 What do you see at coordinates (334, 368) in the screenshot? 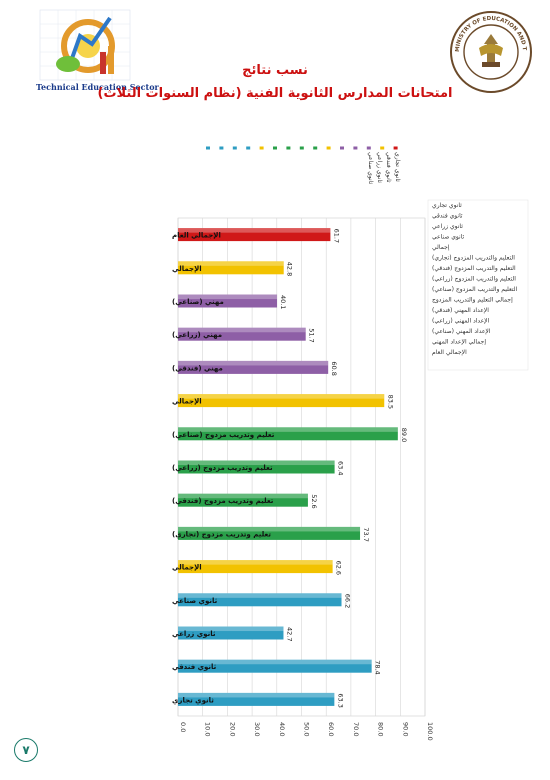
I see `bar-value-label: 60.8` at bounding box center [334, 368].